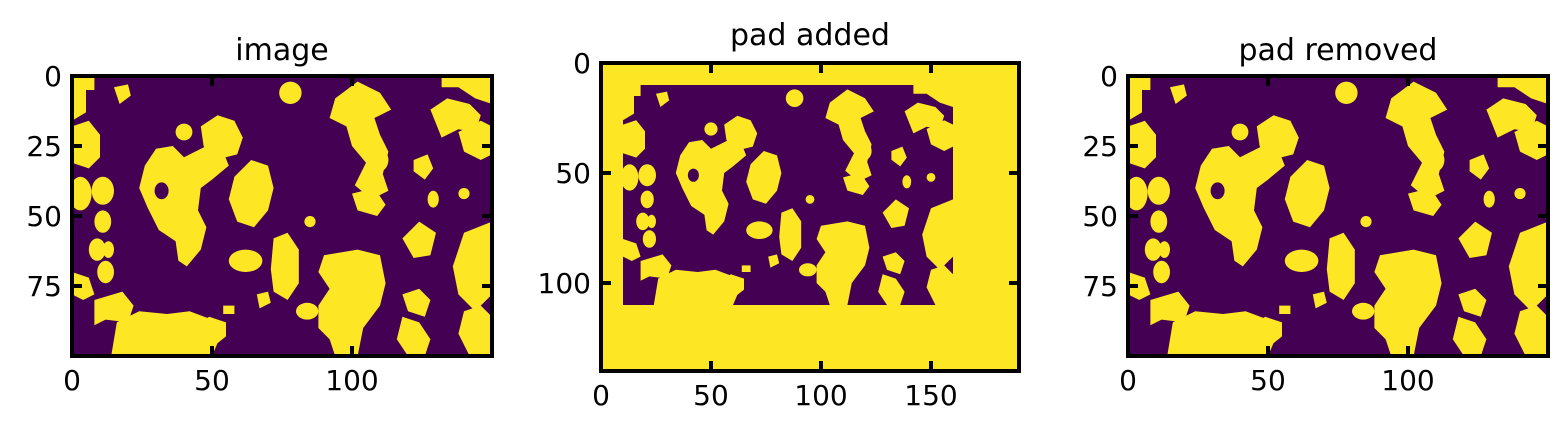  What do you see at coordinates (564, 283) in the screenshot?
I see `y-tick-label: 100` at bounding box center [564, 283].